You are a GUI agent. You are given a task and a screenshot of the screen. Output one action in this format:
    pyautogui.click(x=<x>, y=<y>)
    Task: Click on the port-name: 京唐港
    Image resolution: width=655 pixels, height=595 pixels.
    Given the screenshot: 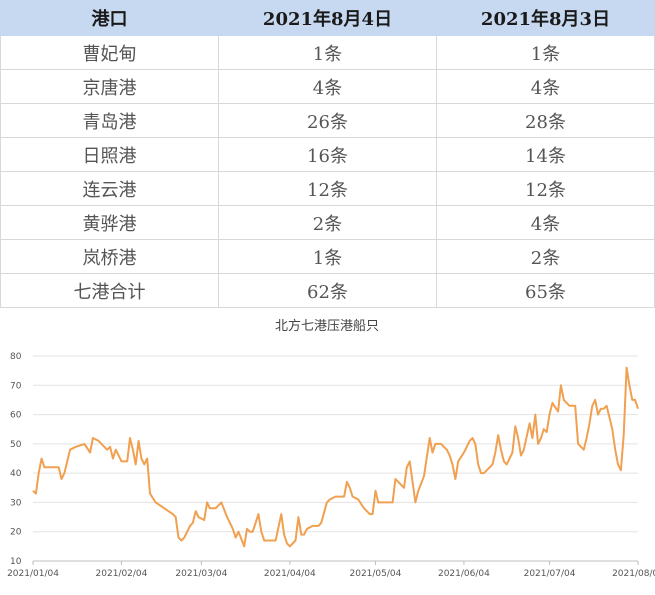 What is the action you would take?
    pyautogui.click(x=109, y=86)
    